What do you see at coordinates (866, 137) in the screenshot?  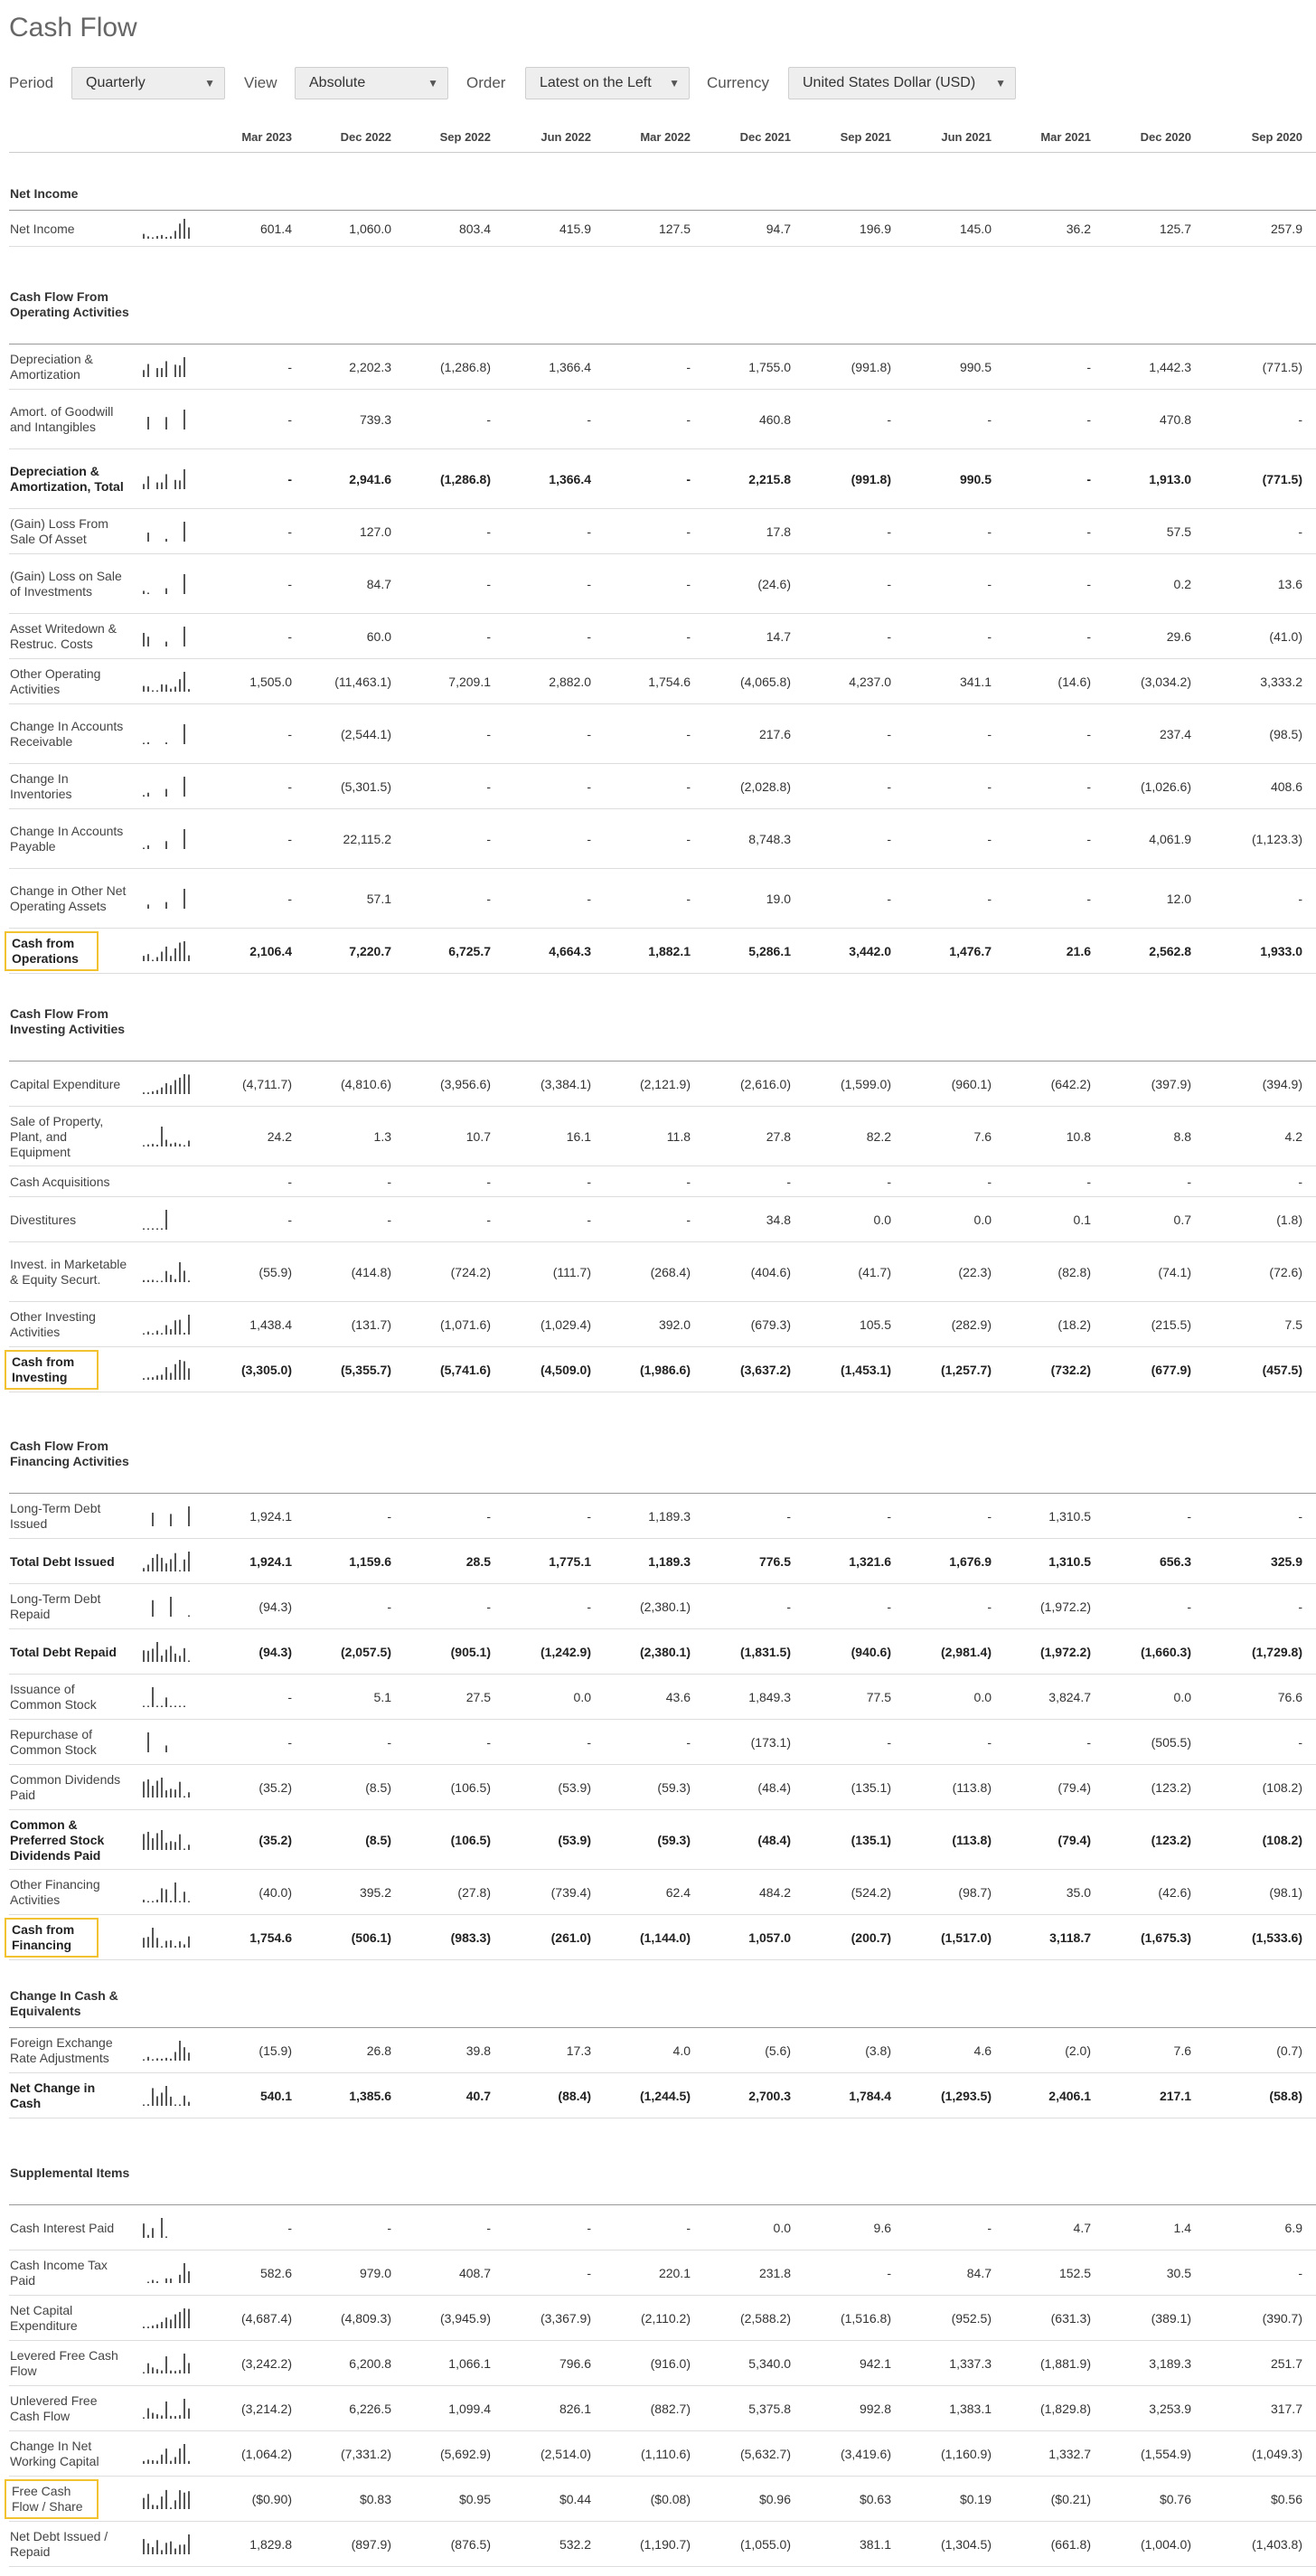 I see `column-header: Sep 2021` at bounding box center [866, 137].